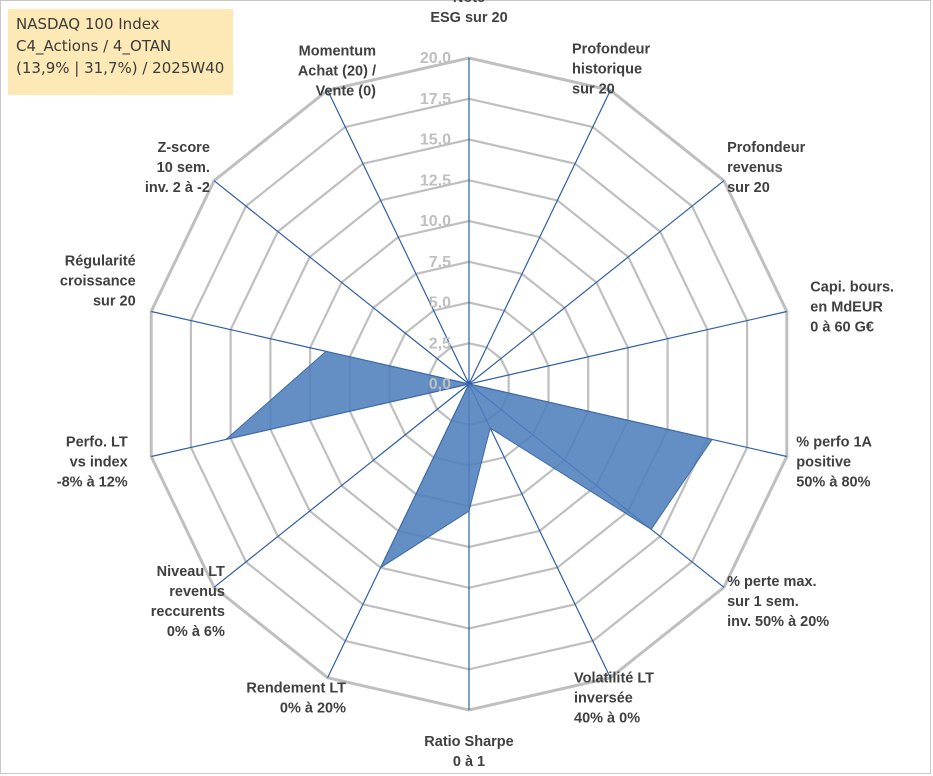  I want to click on axis-label-line: Note, so click(469, 3).